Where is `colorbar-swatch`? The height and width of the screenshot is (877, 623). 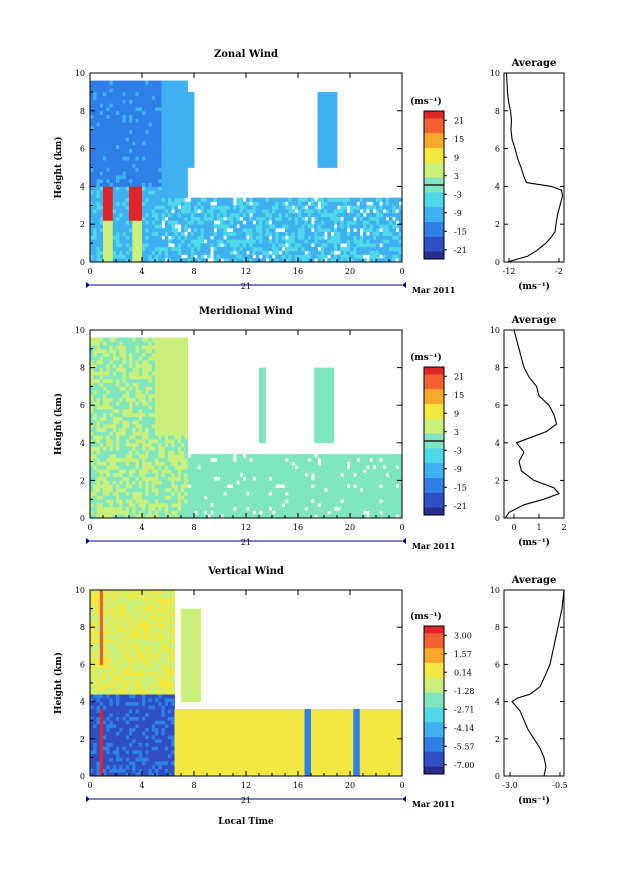
colorbar-swatch is located at coordinates (434, 194).